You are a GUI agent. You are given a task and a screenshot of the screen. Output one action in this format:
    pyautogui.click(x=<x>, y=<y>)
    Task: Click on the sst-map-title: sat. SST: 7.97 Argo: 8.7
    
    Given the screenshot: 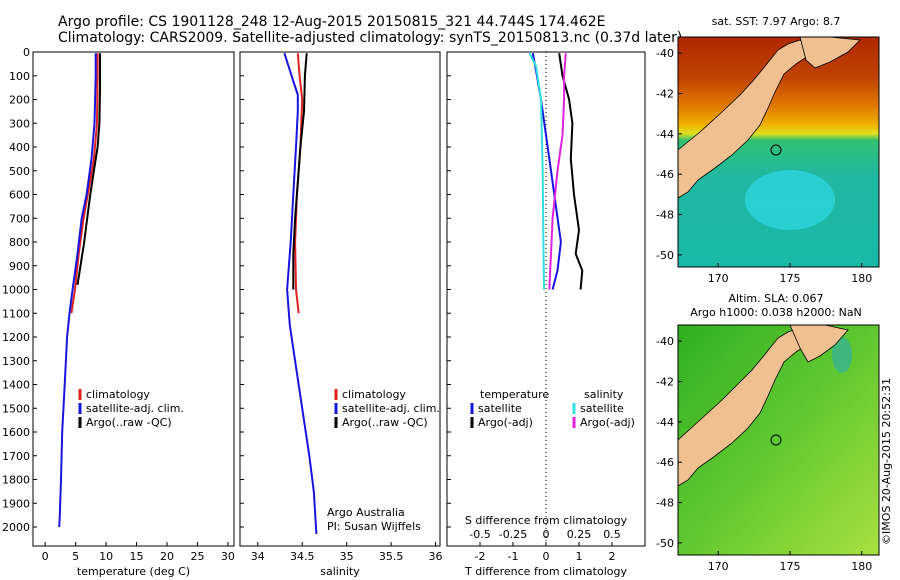 What is the action you would take?
    pyautogui.click(x=776, y=21)
    